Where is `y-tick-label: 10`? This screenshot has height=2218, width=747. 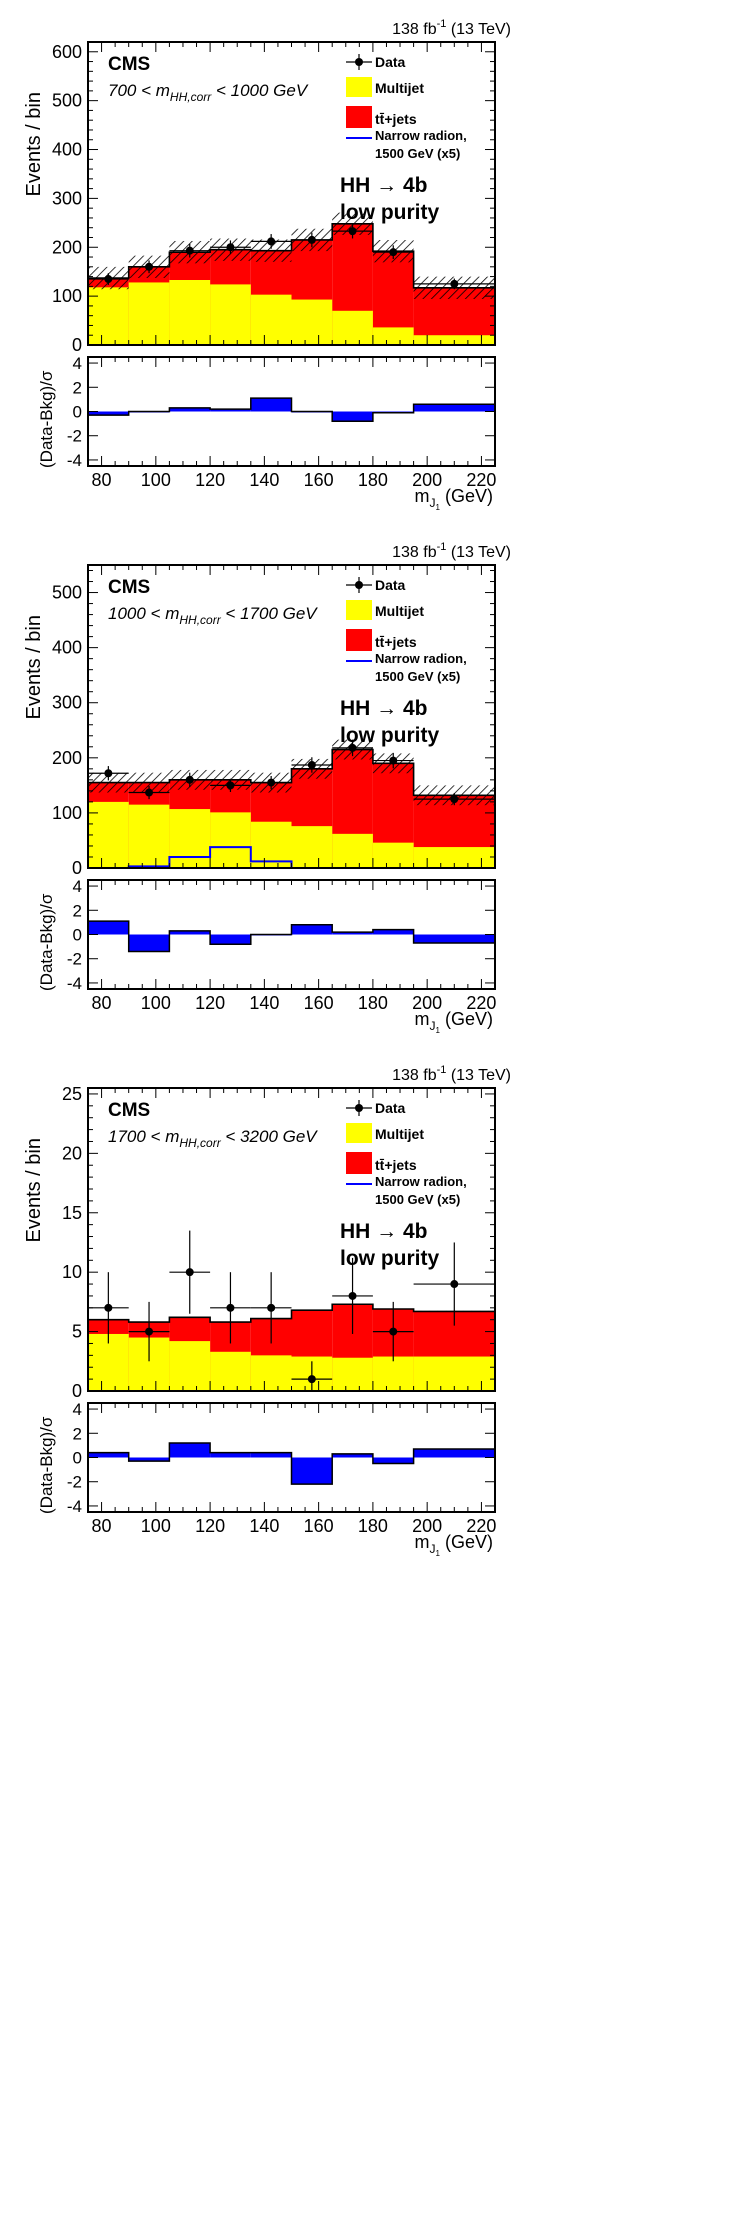 y-tick-label: 10 is located at coordinates (72, 1272).